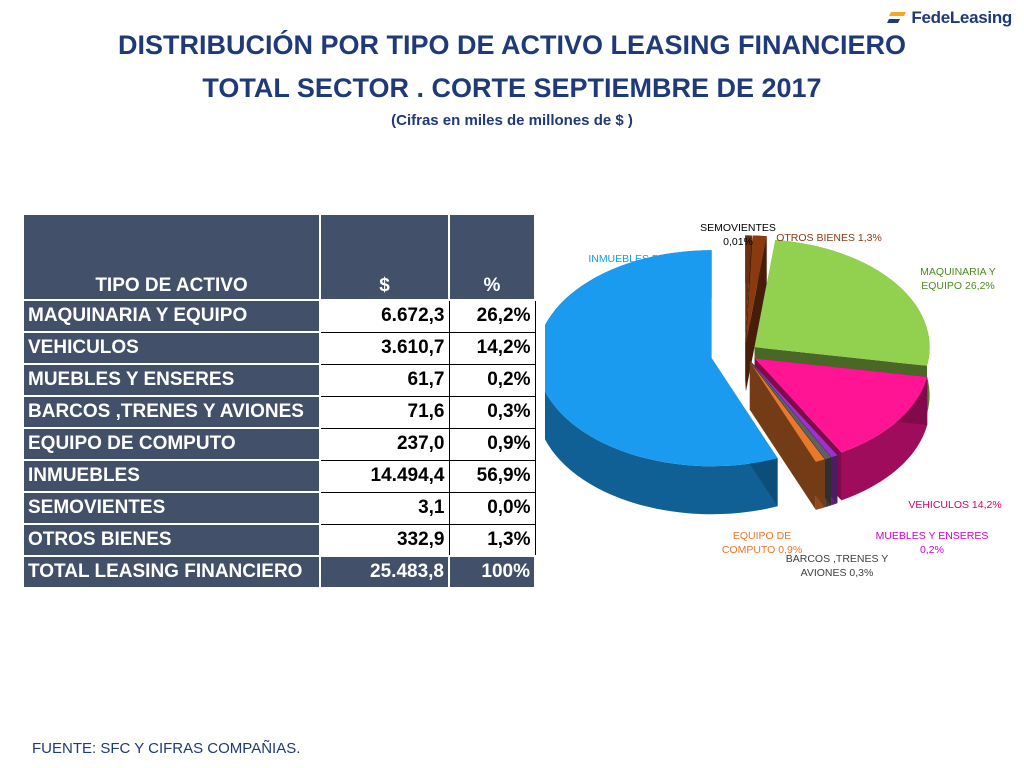  Describe the element at coordinates (171, 540) in the screenshot. I see `row-label: OTROS BIENES` at that location.